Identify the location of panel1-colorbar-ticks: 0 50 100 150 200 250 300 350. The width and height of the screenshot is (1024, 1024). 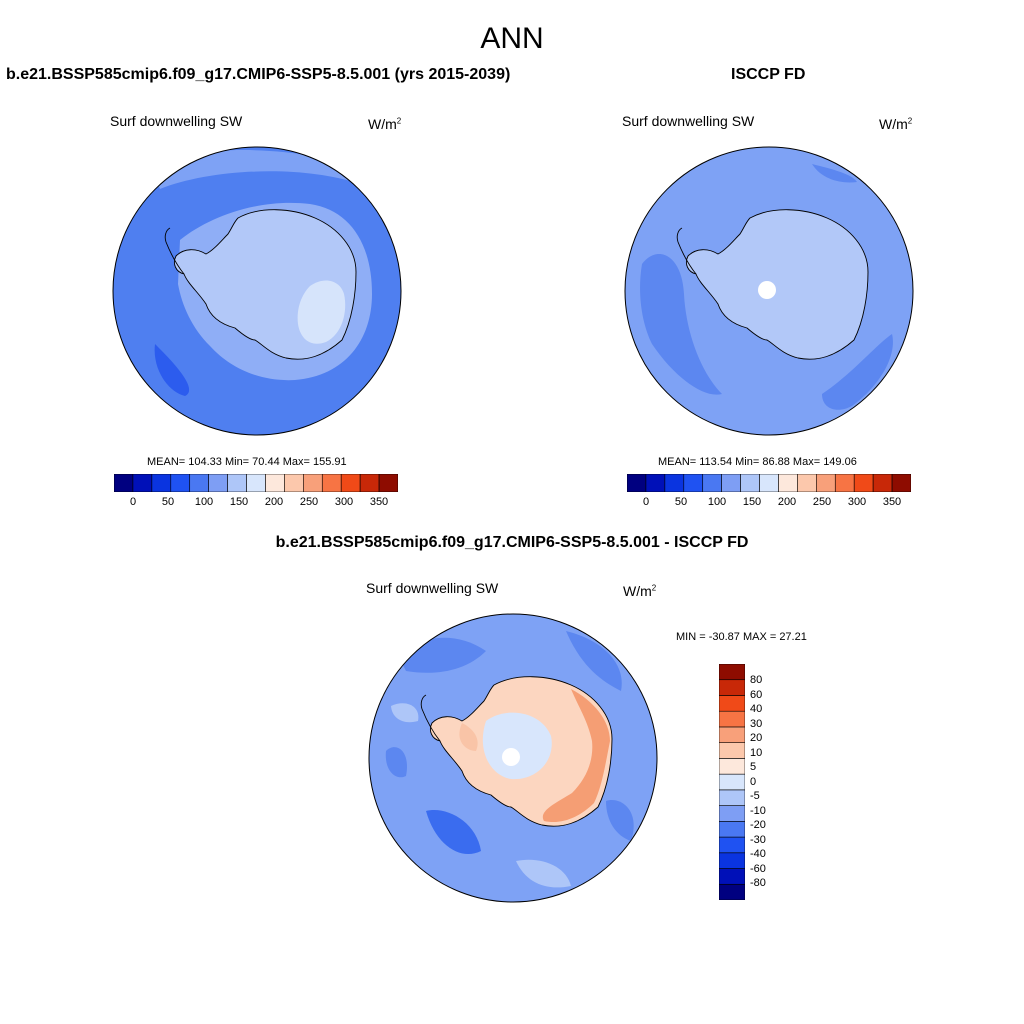
(256, 503).